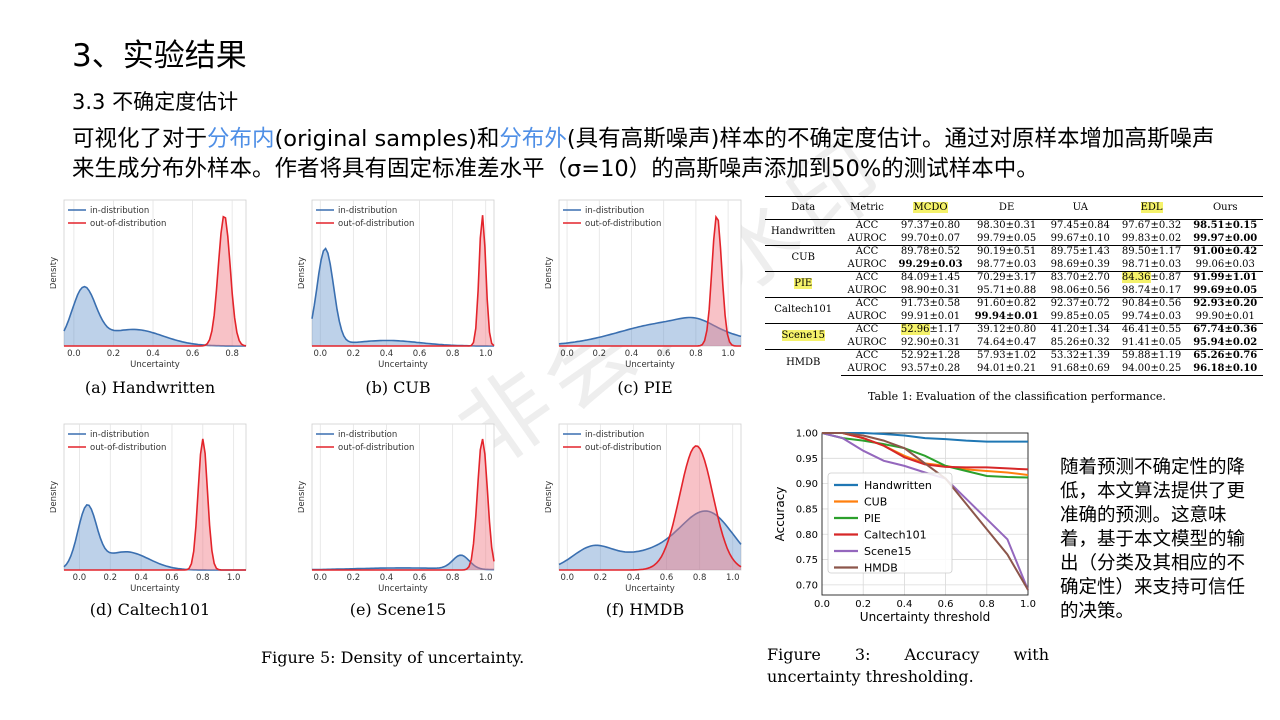 The image size is (1280, 720). Describe the element at coordinates (1151, 264) in the screenshot. I see `table-value-cell: 98.71±0.03` at that location.